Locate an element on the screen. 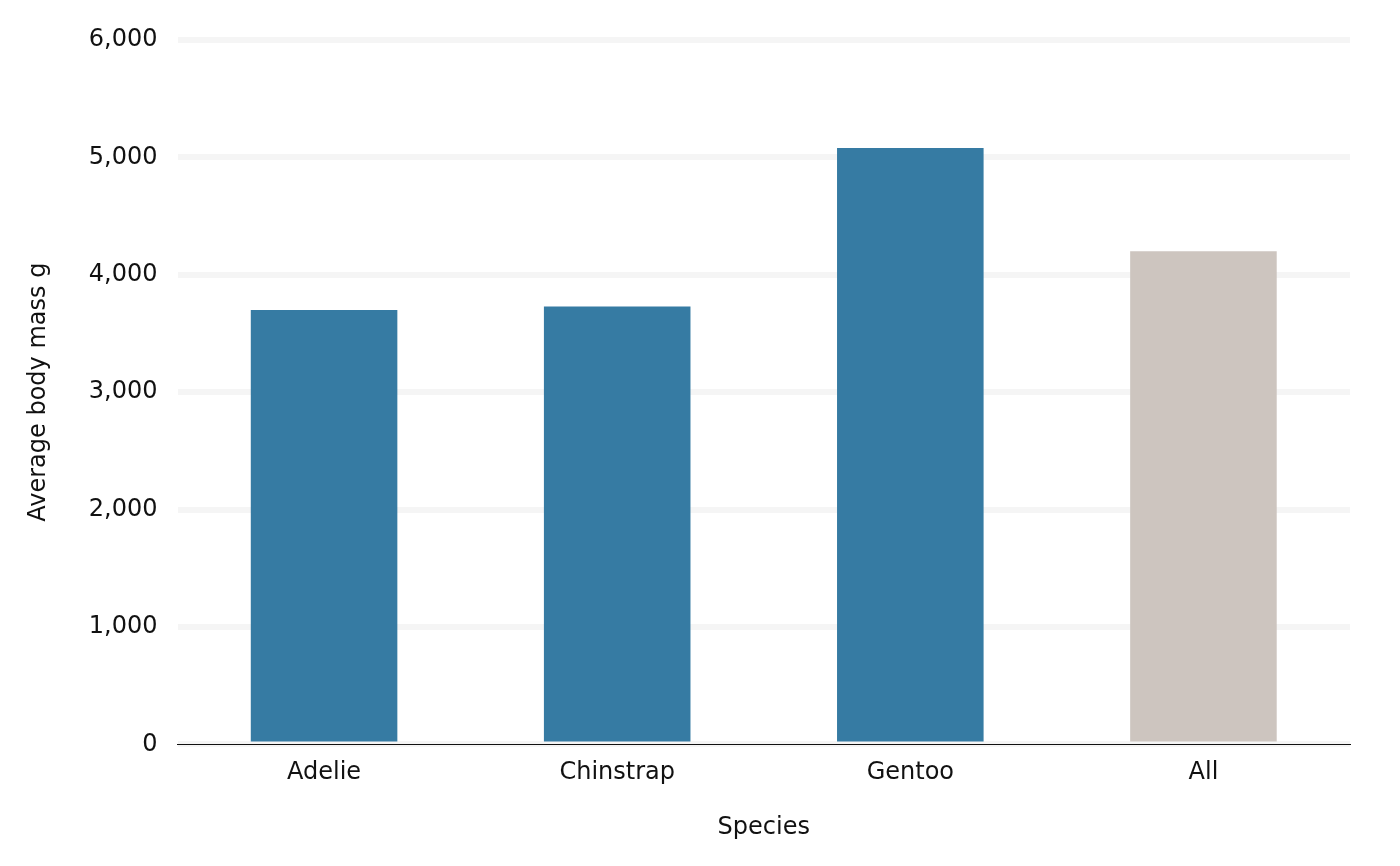  y-tick-label: 3,000 is located at coordinates (123, 390).